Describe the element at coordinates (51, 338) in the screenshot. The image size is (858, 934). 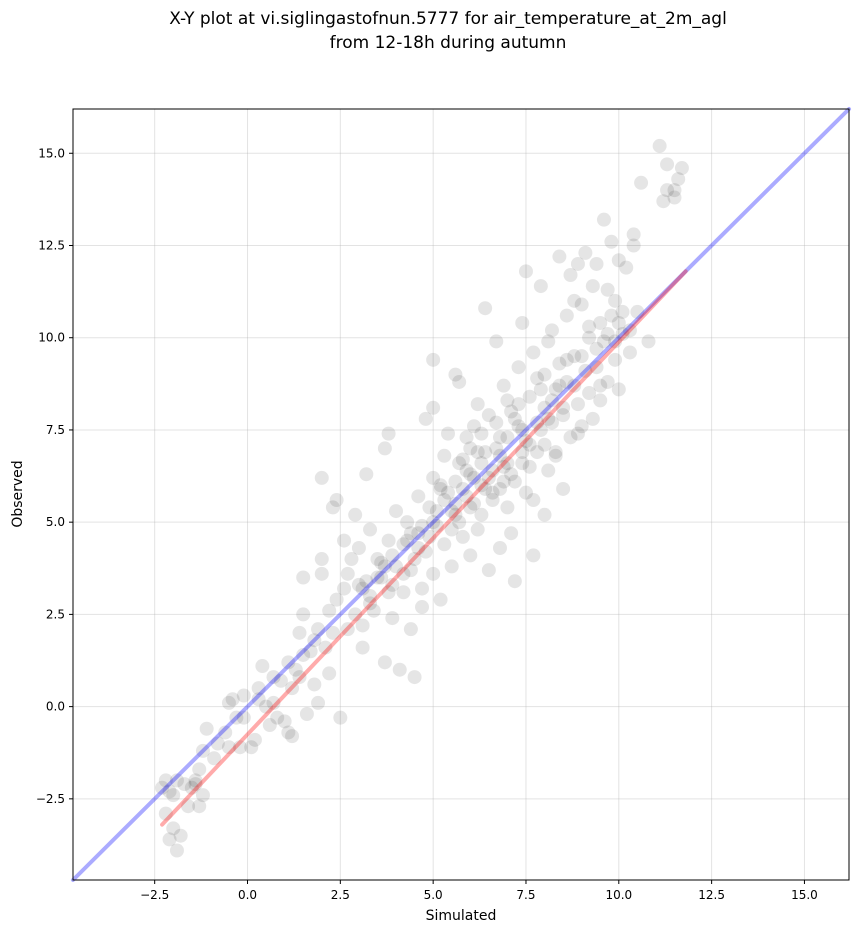
I see `y-tick-label: 10.0` at that location.